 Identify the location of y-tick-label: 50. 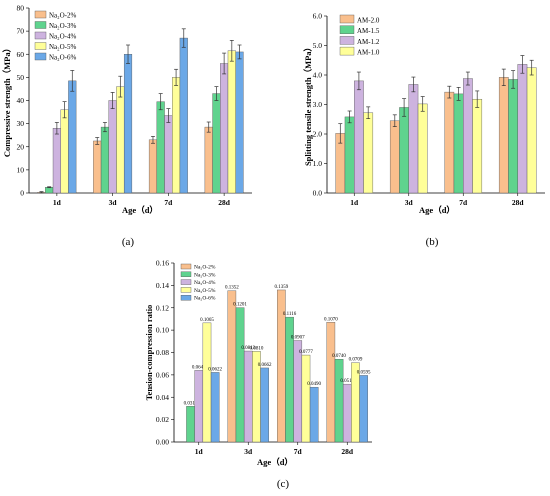
(21, 77).